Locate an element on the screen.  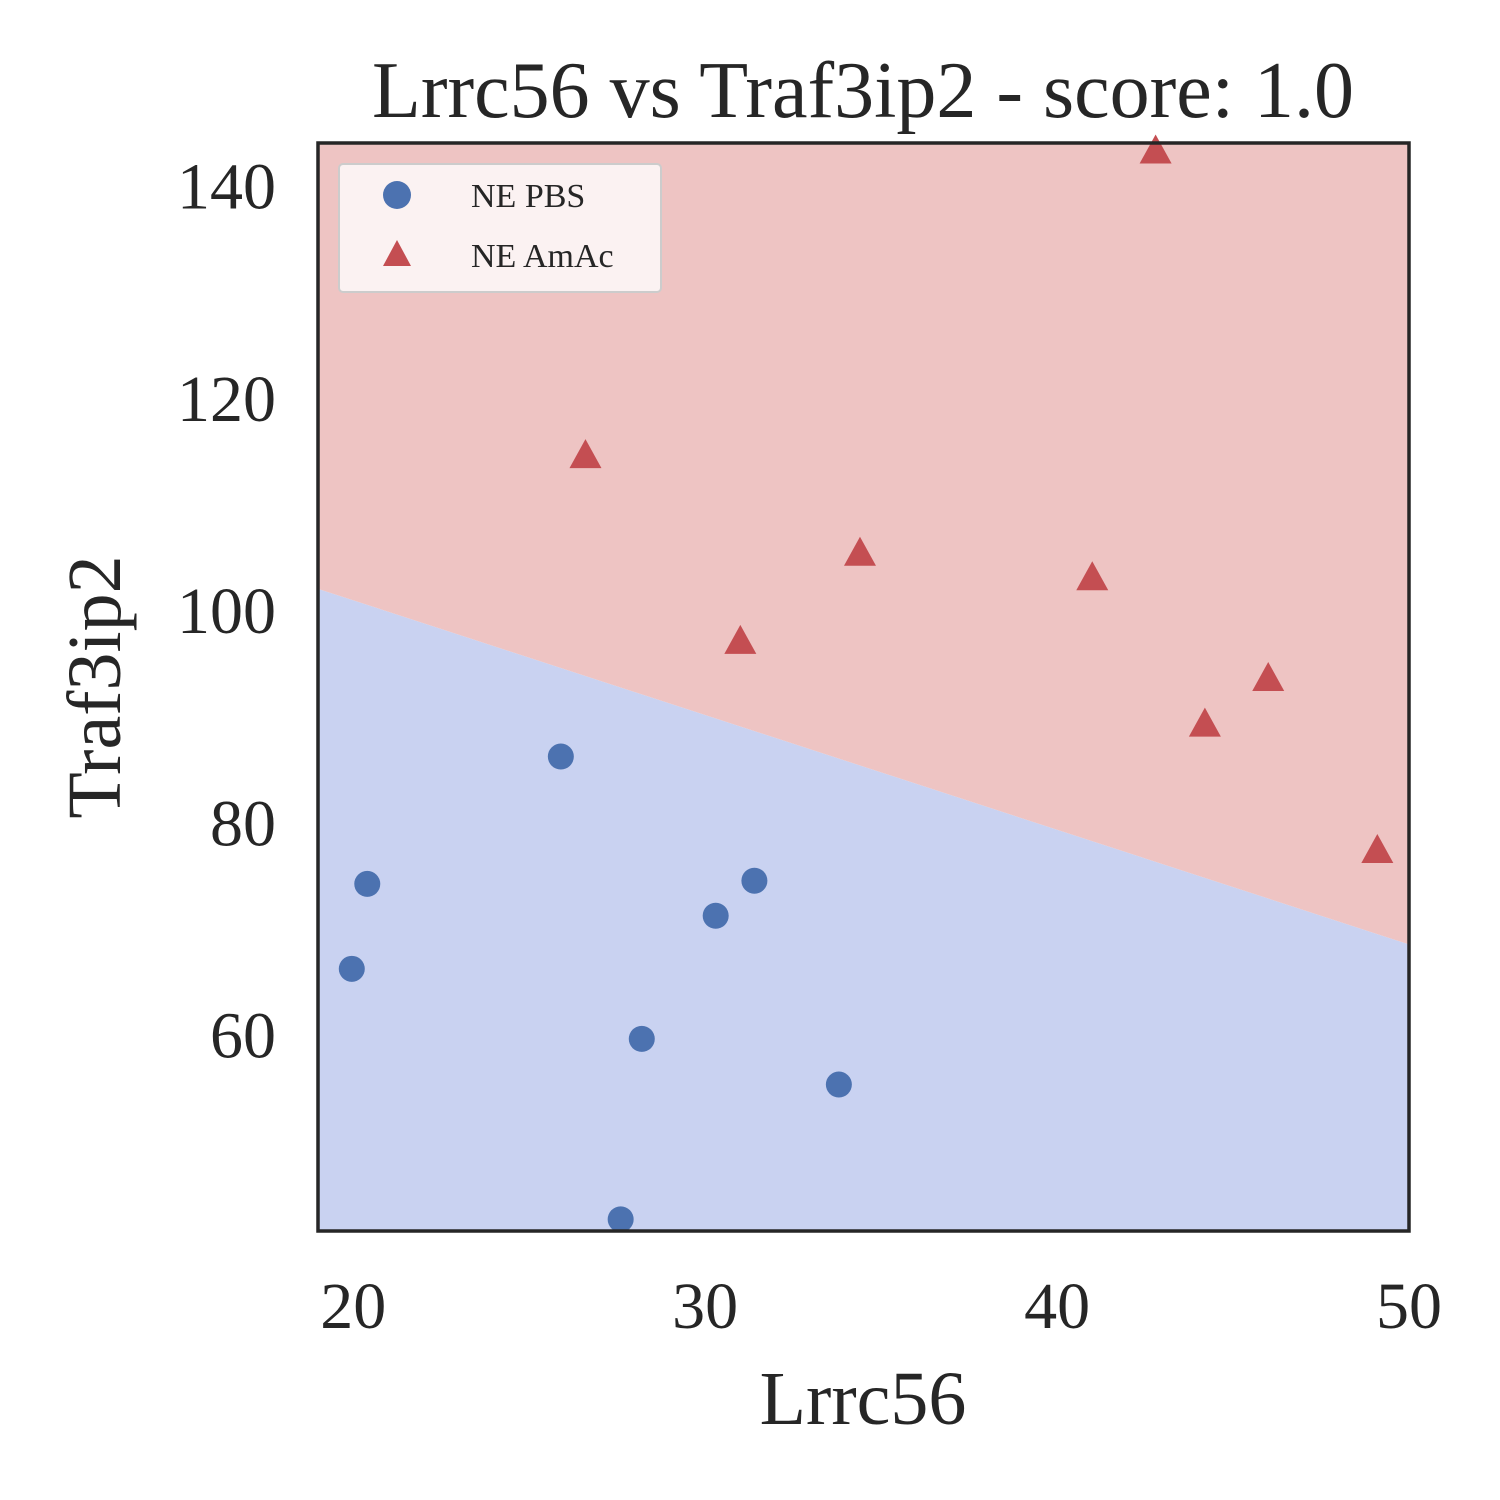
x-tick-label-50: 50 is located at coordinates (1409, 1306).